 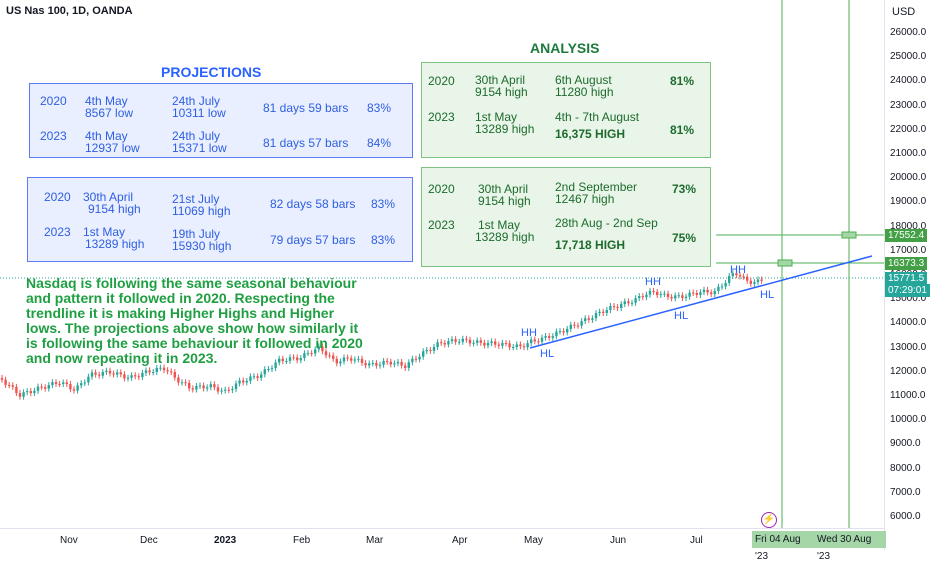 What do you see at coordinates (653, 282) in the screenshot?
I see `label-hh-2: HH` at bounding box center [653, 282].